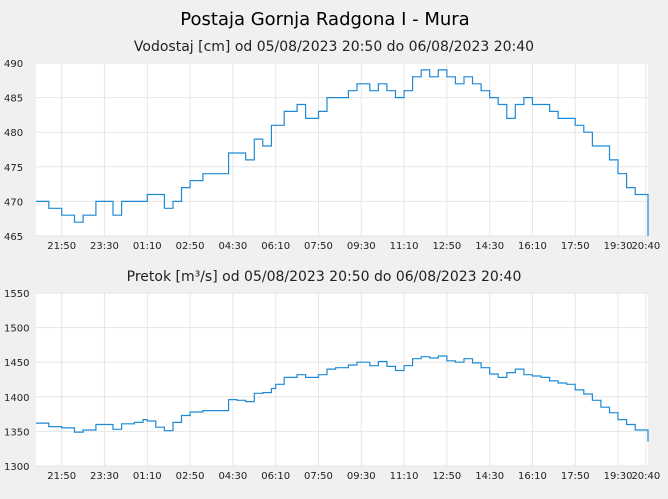 Image resolution: width=668 pixels, height=499 pixels. I want to click on y-tick-label: 1350, so click(16, 432).